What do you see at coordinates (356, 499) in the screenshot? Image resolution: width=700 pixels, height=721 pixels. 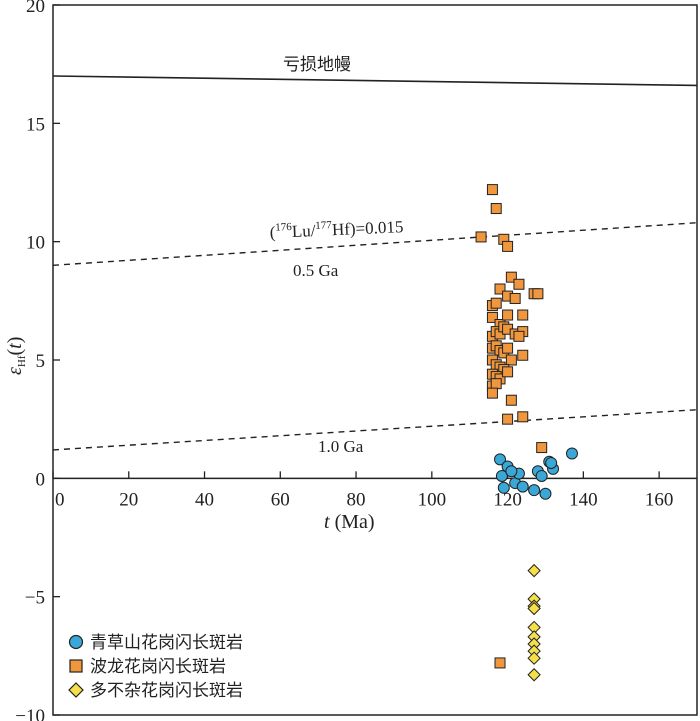 I see `x-tick-label-80: 80` at bounding box center [356, 499].